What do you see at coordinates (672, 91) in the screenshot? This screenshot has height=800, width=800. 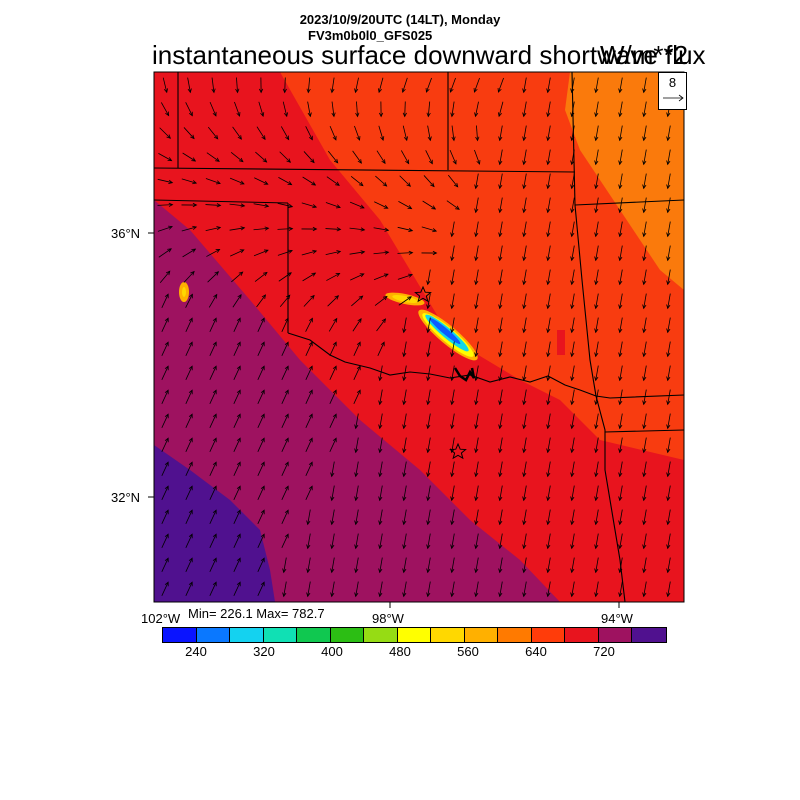 I see `reference-vector-box: 8` at bounding box center [672, 91].